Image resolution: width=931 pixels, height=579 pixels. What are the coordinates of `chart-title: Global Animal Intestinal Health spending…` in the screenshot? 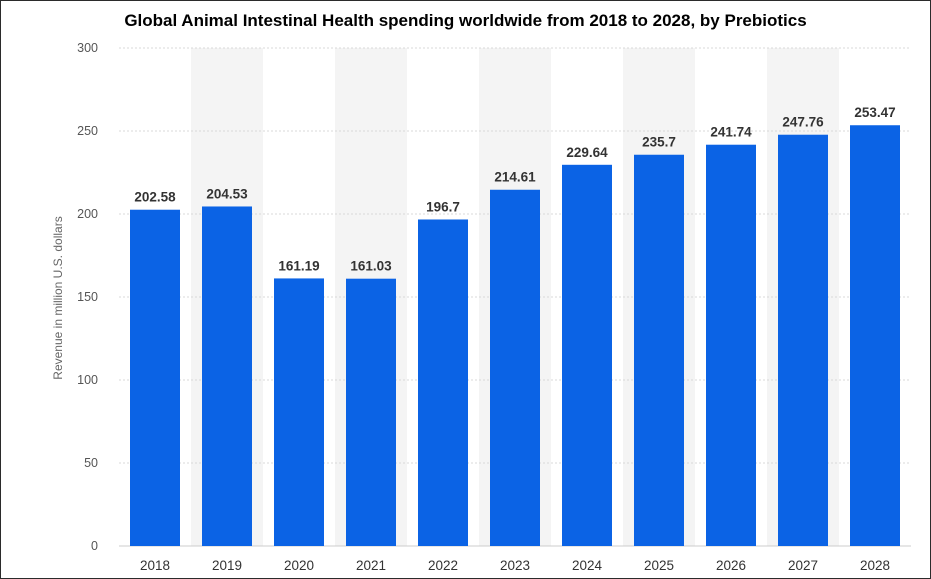 It's located at (465, 20).